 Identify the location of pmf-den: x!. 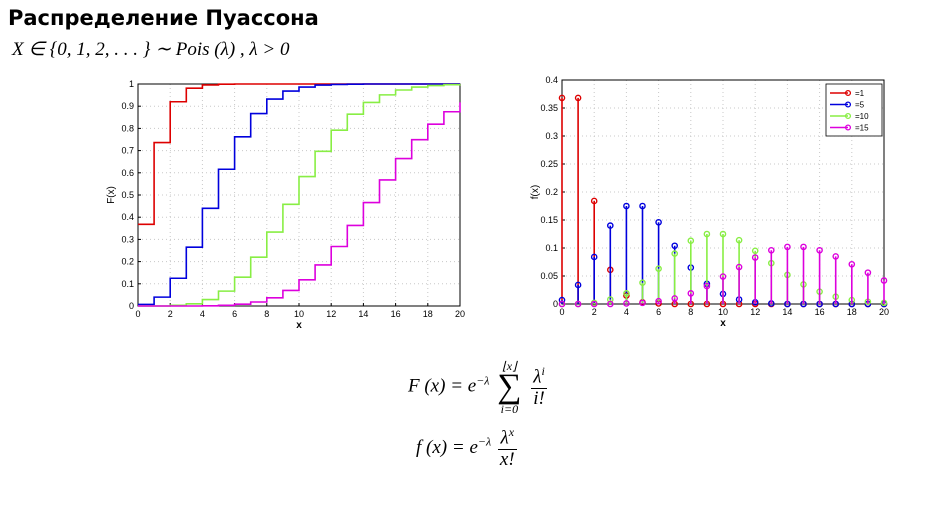
(507, 460).